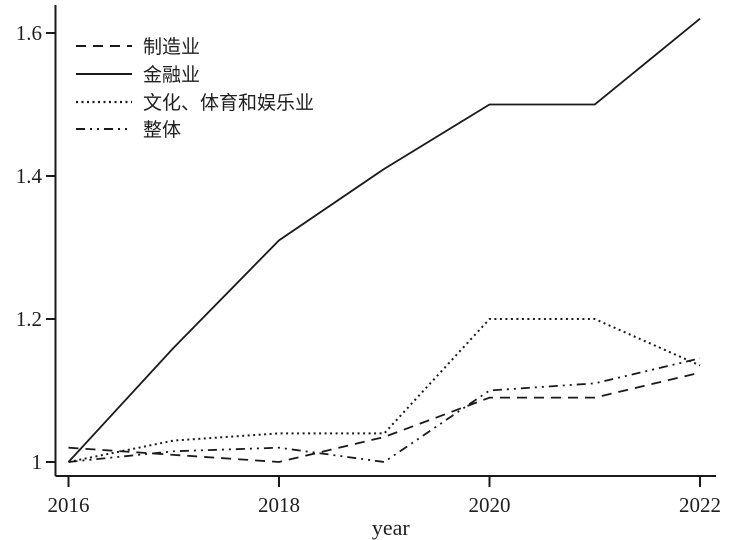 The width and height of the screenshot is (729, 540). Describe the element at coordinates (384, 417) in the screenshot. I see `series-line-manufacturing` at that location.